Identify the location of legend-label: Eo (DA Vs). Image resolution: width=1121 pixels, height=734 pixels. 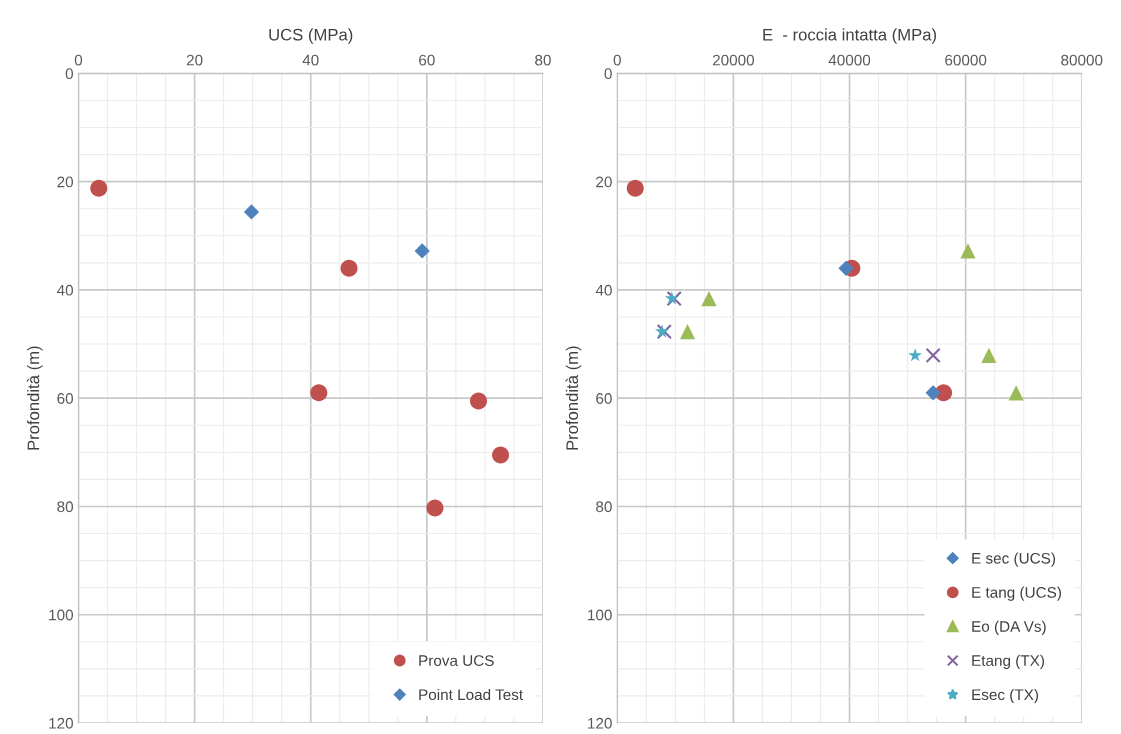
(1009, 627).